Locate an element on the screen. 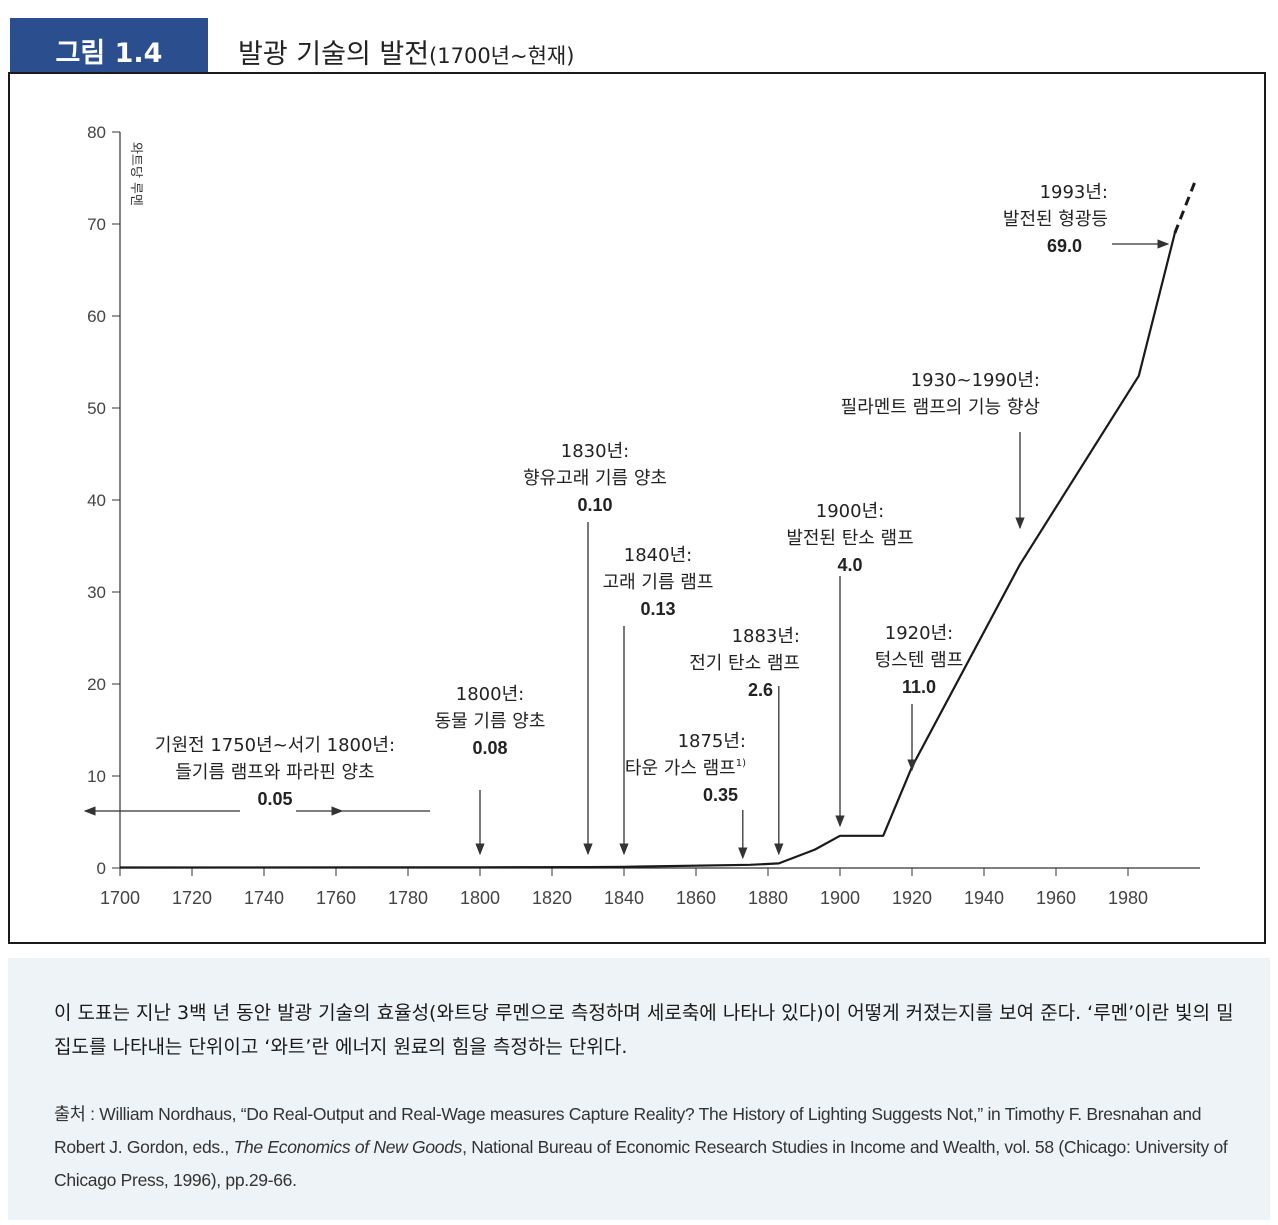 The height and width of the screenshot is (1225, 1278). y-tick-label-10: 10 is located at coordinates (96, 776).